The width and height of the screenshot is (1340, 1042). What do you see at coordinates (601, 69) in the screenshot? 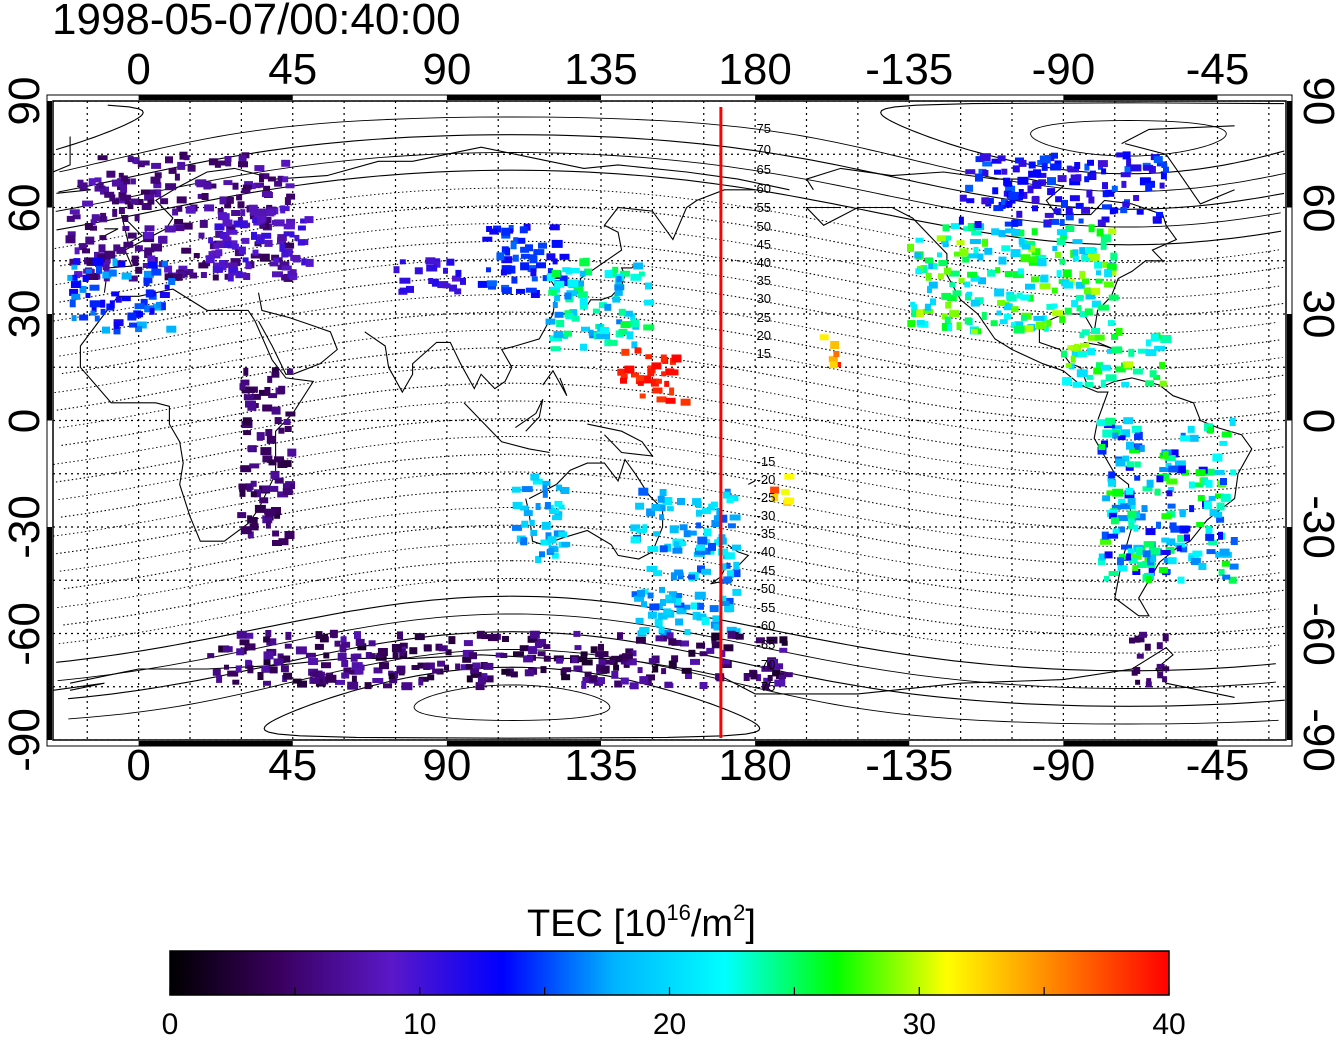
I see `lon-tick-label-top: 135` at bounding box center [601, 69].